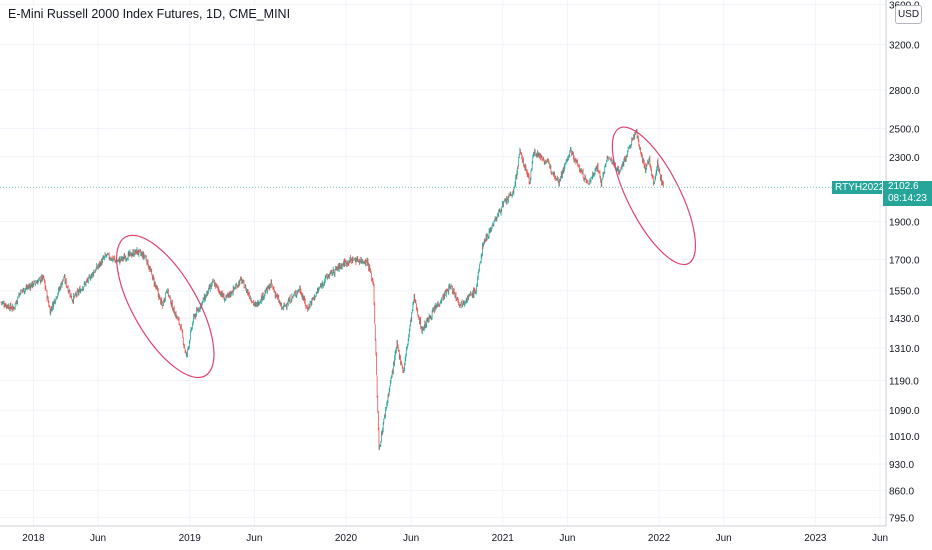 This screenshot has width=932, height=550. Describe the element at coordinates (190, 538) in the screenshot. I see `x-tick-label: 2019` at that location.